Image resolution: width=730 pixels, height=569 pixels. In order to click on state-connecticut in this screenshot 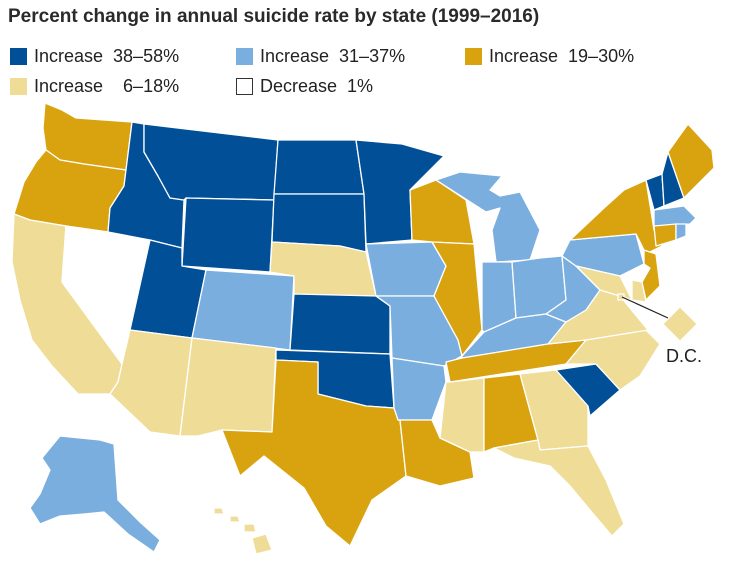, I will do `click(665, 235)`.